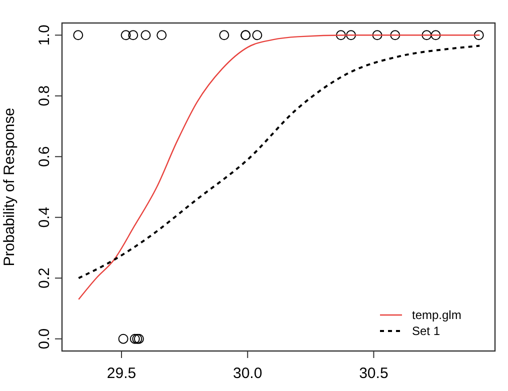  What do you see at coordinates (44, 157) in the screenshot?
I see `y-tick-label: 0.6` at bounding box center [44, 157].